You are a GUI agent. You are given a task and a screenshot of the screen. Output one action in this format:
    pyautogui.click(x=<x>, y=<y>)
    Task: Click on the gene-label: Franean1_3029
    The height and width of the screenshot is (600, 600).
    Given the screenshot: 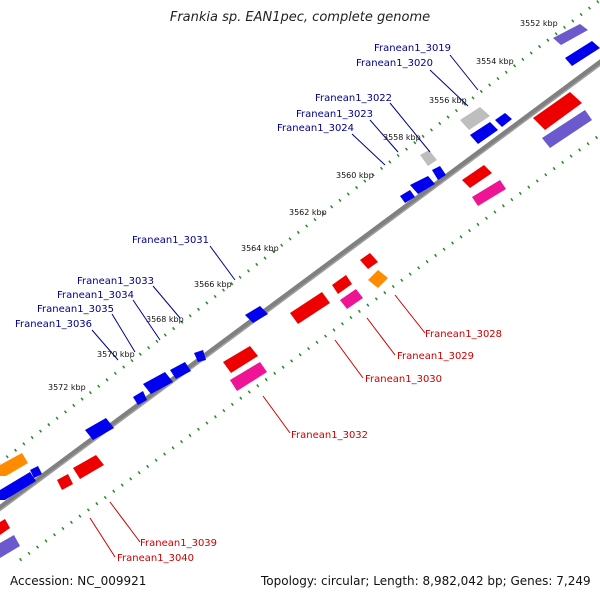 What is the action you would take?
    pyautogui.click(x=435, y=356)
    